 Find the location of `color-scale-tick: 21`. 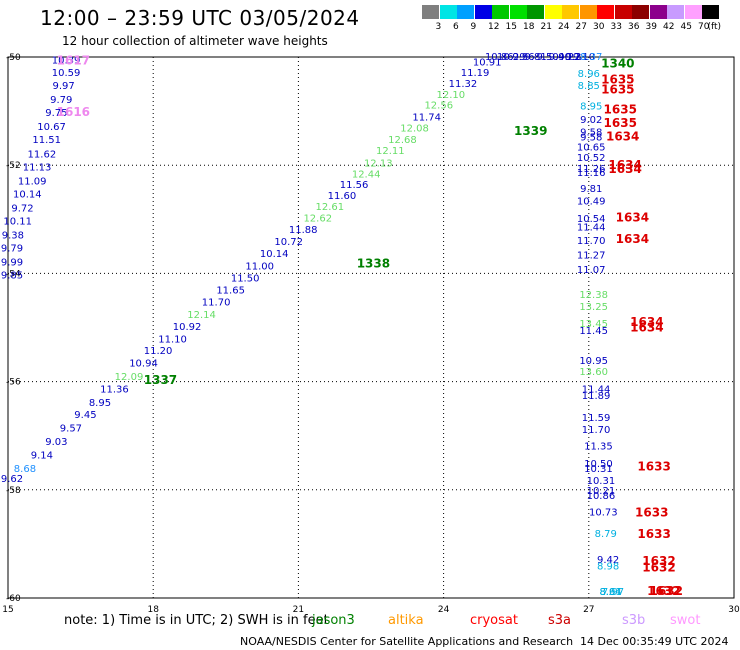

color-scale-tick: 21 is located at coordinates (546, 27).